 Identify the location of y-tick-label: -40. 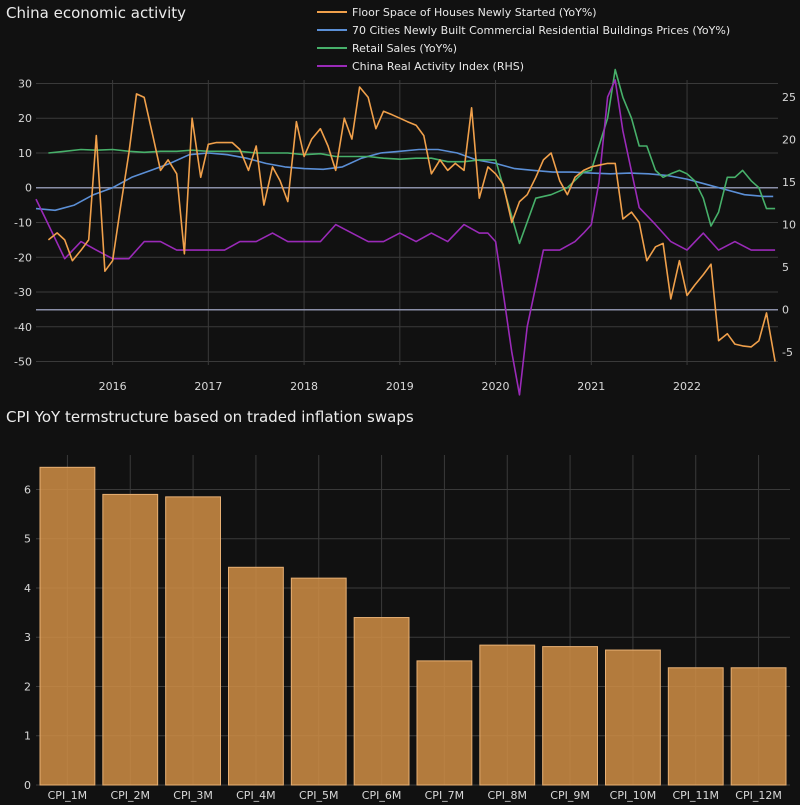
(23, 327).